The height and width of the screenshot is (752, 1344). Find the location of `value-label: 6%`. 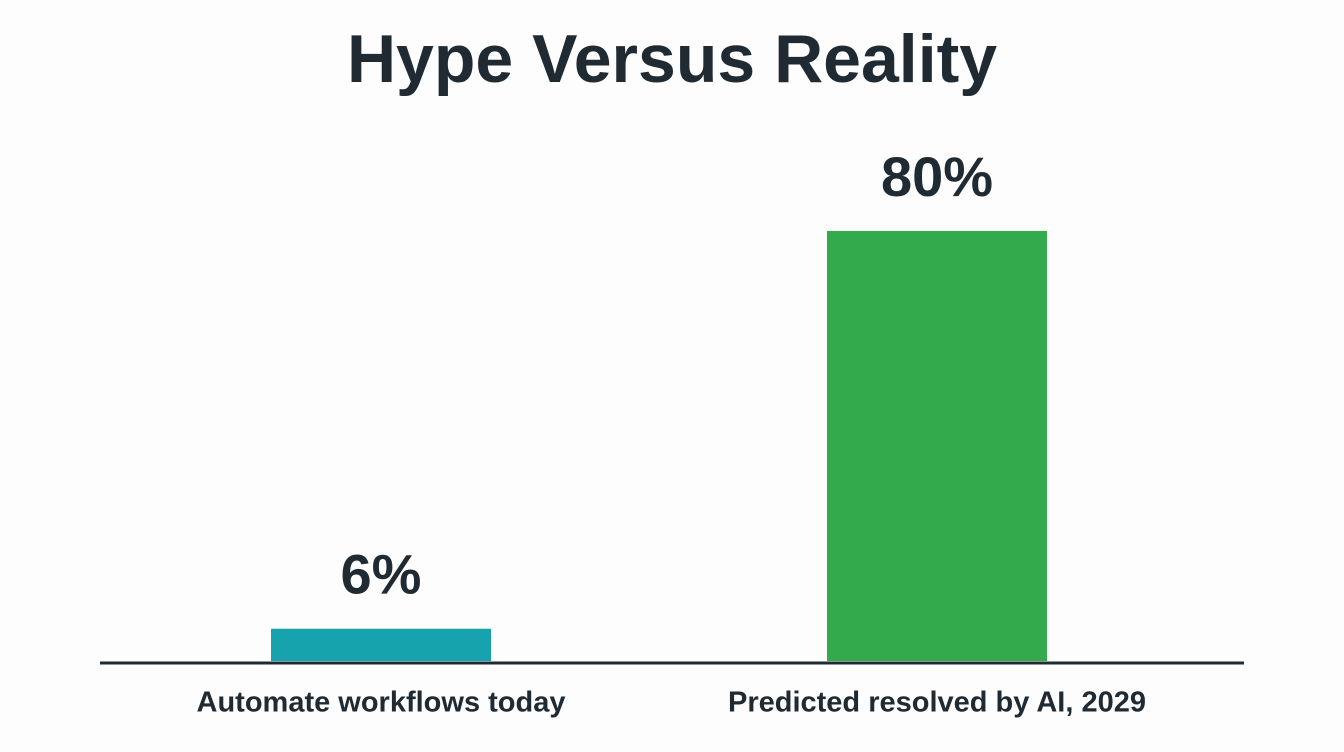

value-label: 6% is located at coordinates (381, 574).